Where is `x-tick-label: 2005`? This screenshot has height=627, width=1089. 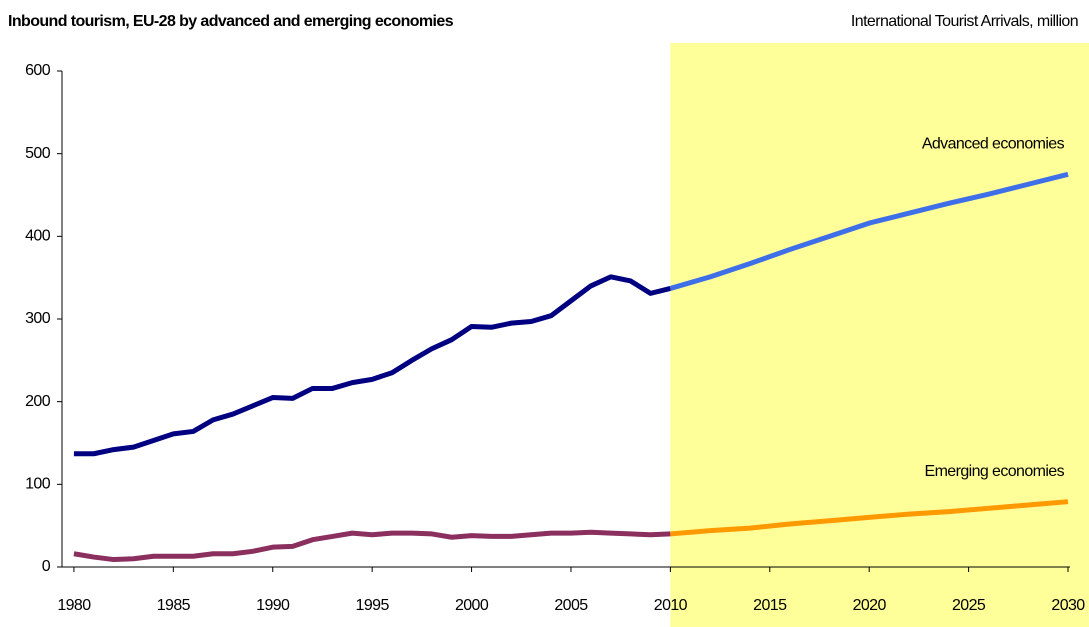 x-tick-label: 2005 is located at coordinates (571, 605).